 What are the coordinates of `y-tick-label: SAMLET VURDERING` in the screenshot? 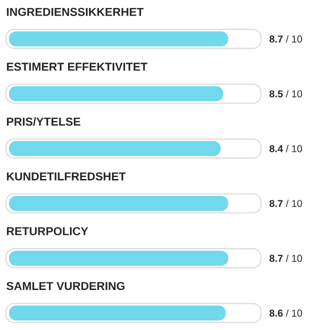 It's located at (65, 286).